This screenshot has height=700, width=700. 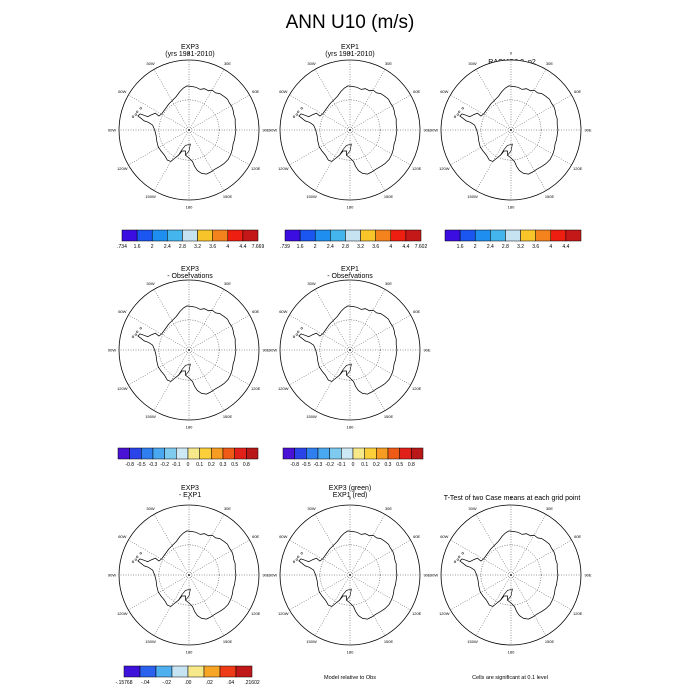 What do you see at coordinates (510, 678) in the screenshot?
I see `note-significance: Cells are significant at 0.1 level` at bounding box center [510, 678].